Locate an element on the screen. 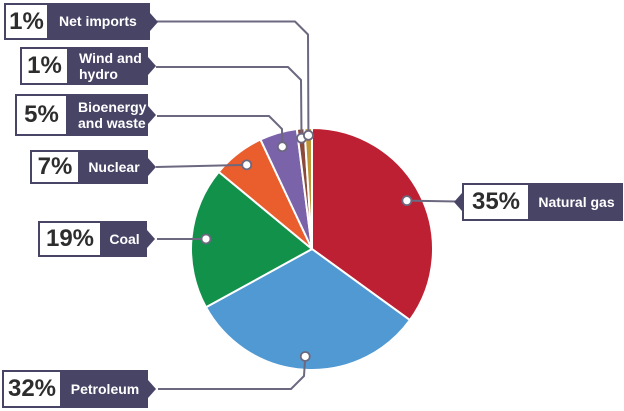 This screenshot has width=624, height=411. anchor-dot-coal is located at coordinates (206, 239).